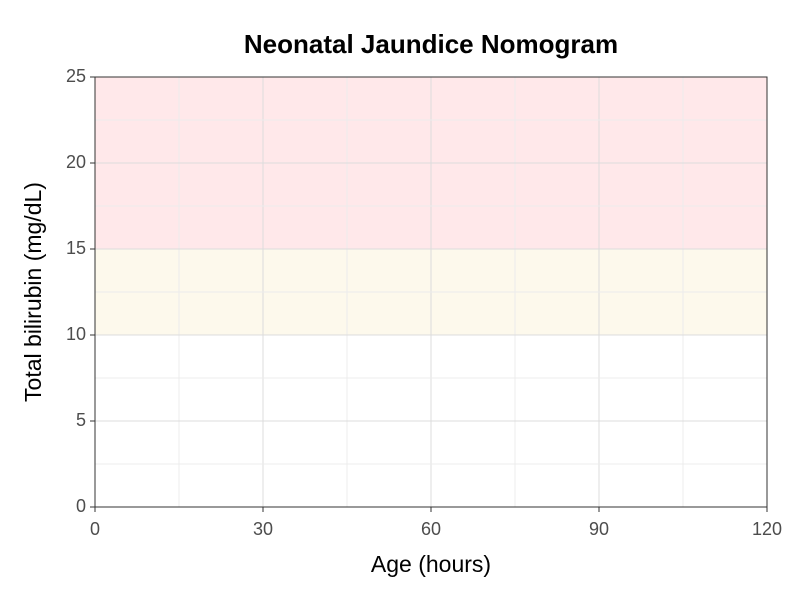 The height and width of the screenshot is (600, 800). What do you see at coordinates (33, 292) in the screenshot?
I see `y-axis-label: Total bilirubin (mg/dL)` at bounding box center [33, 292].